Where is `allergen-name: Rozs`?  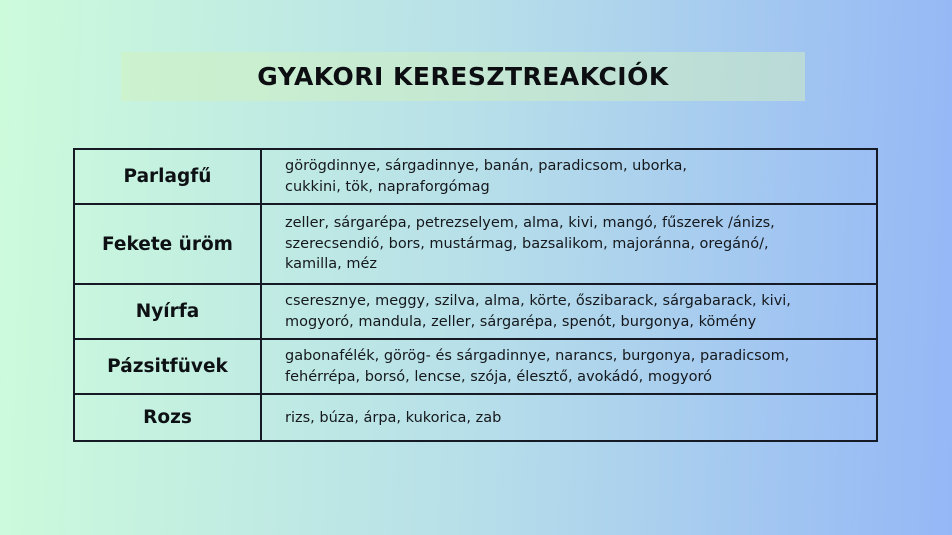
allergen-name: Rozs is located at coordinates (168, 418).